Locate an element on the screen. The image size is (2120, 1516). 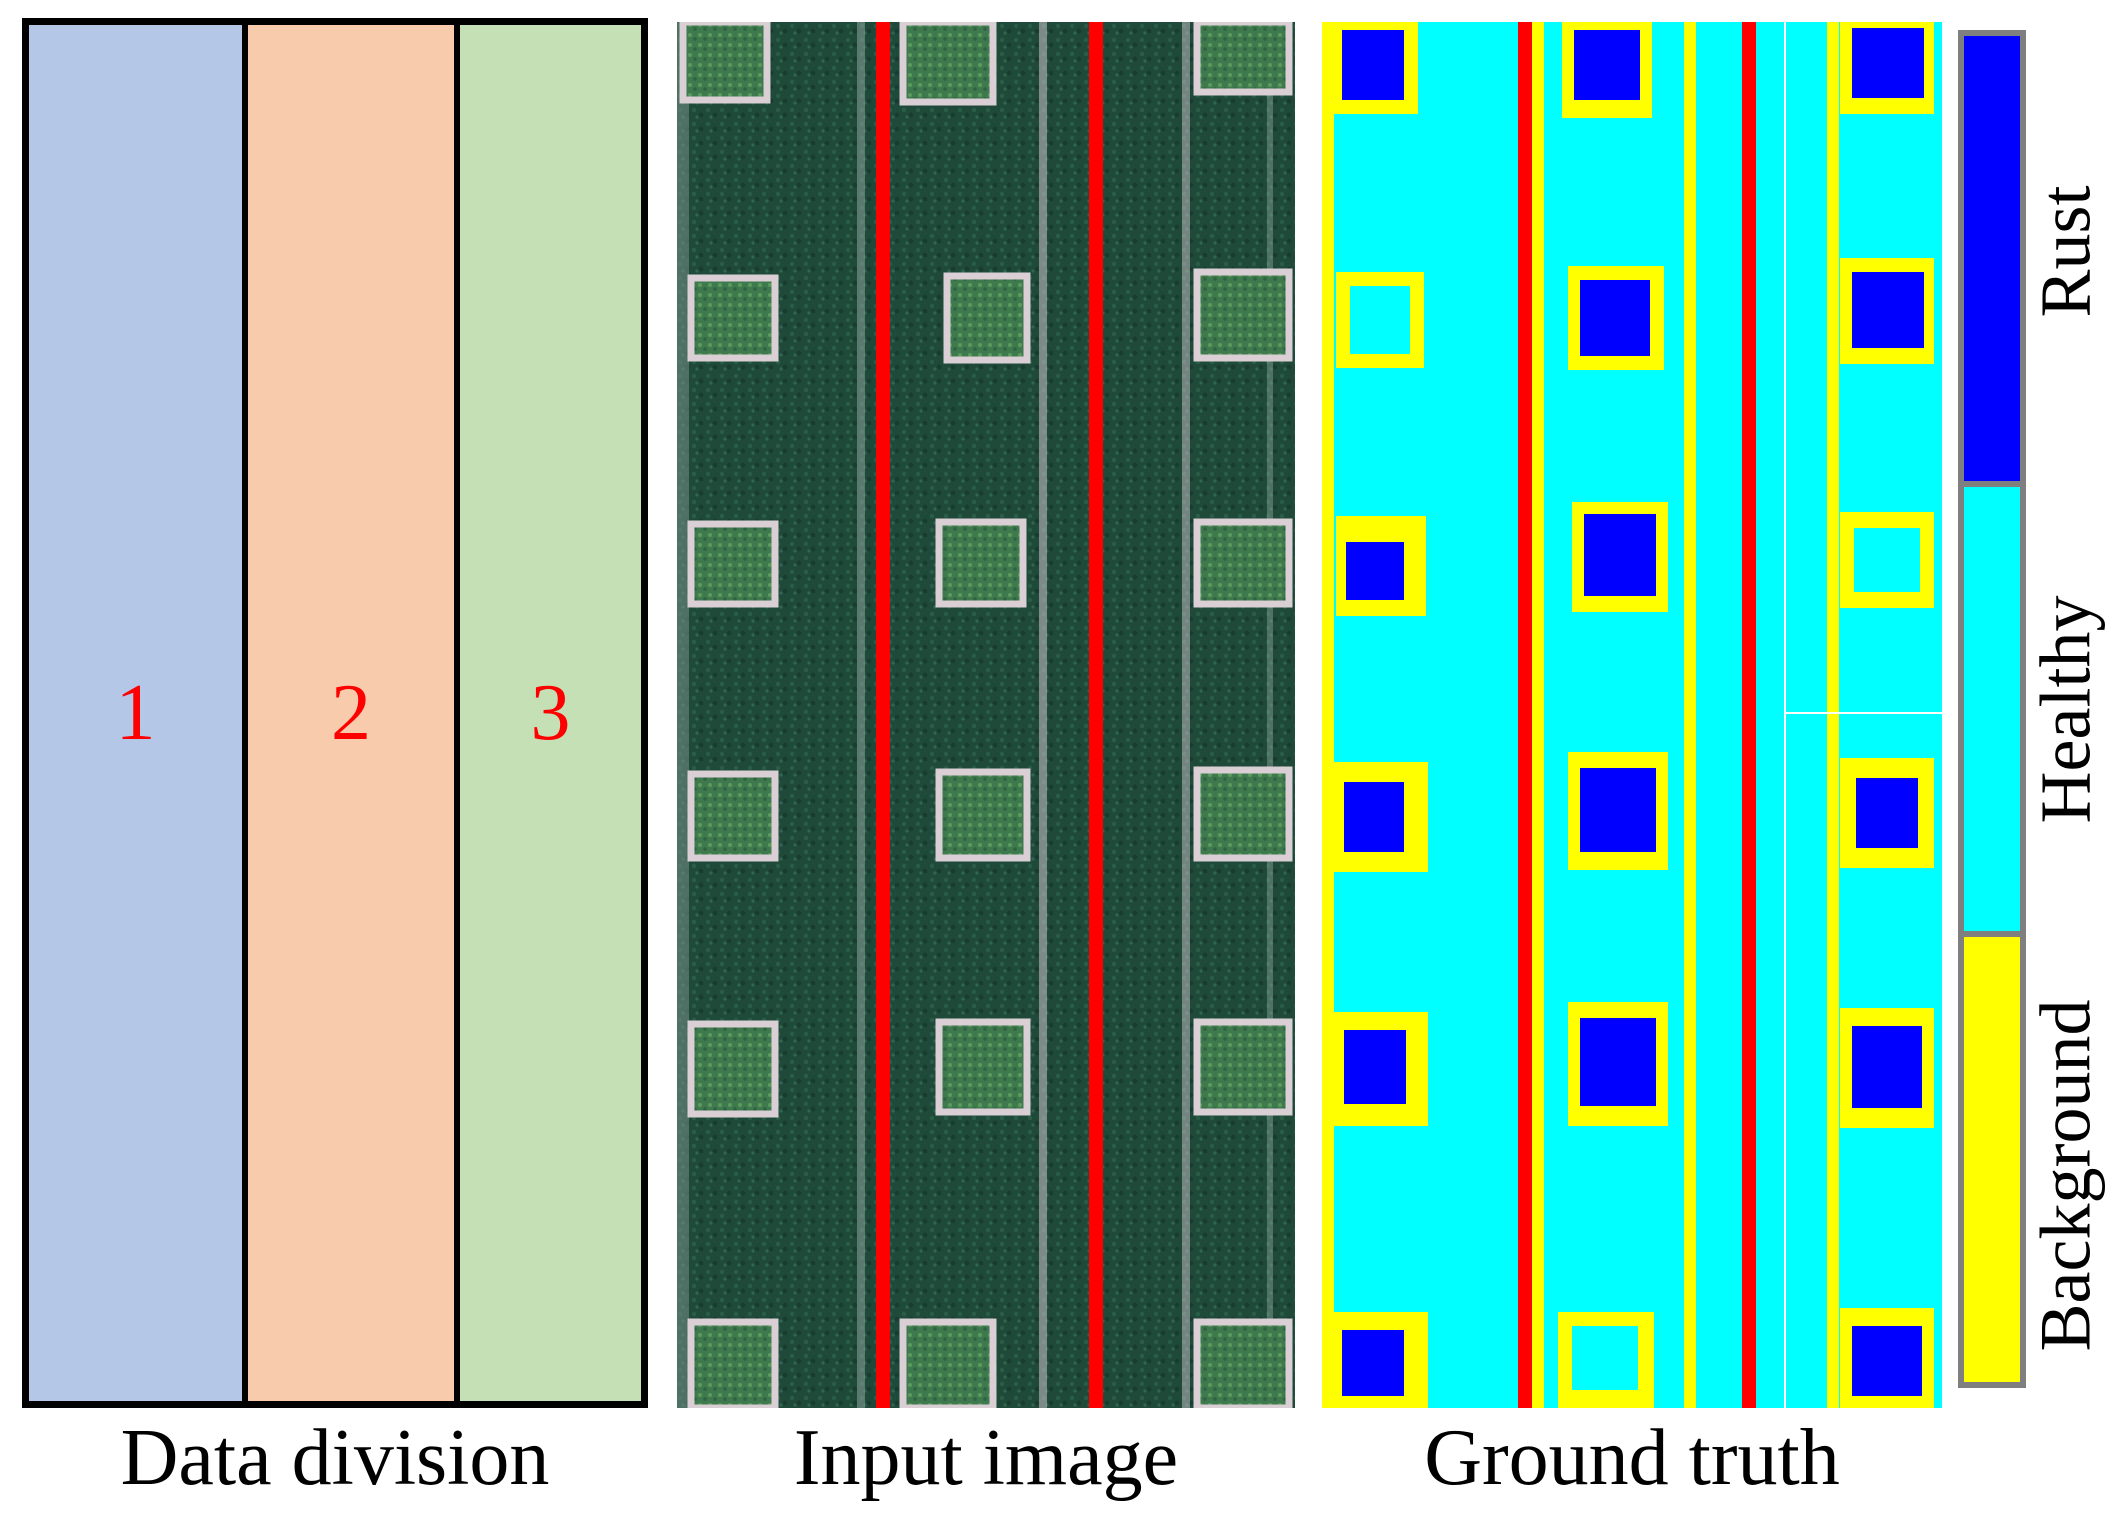
region-2: 2 is located at coordinates (351, 713).